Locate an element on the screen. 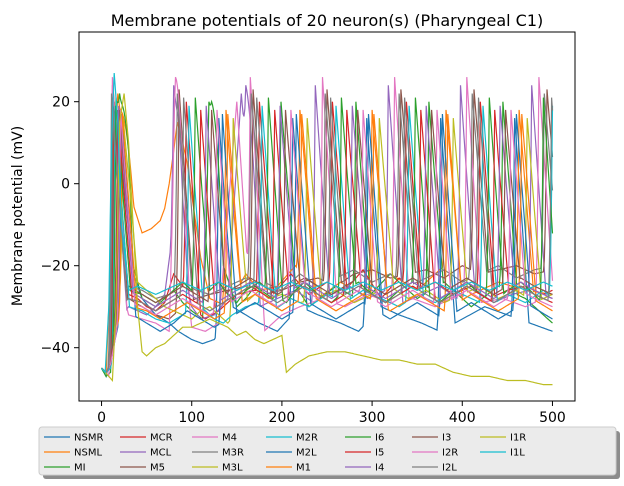  legend-label: I2L is located at coordinates (449, 468).